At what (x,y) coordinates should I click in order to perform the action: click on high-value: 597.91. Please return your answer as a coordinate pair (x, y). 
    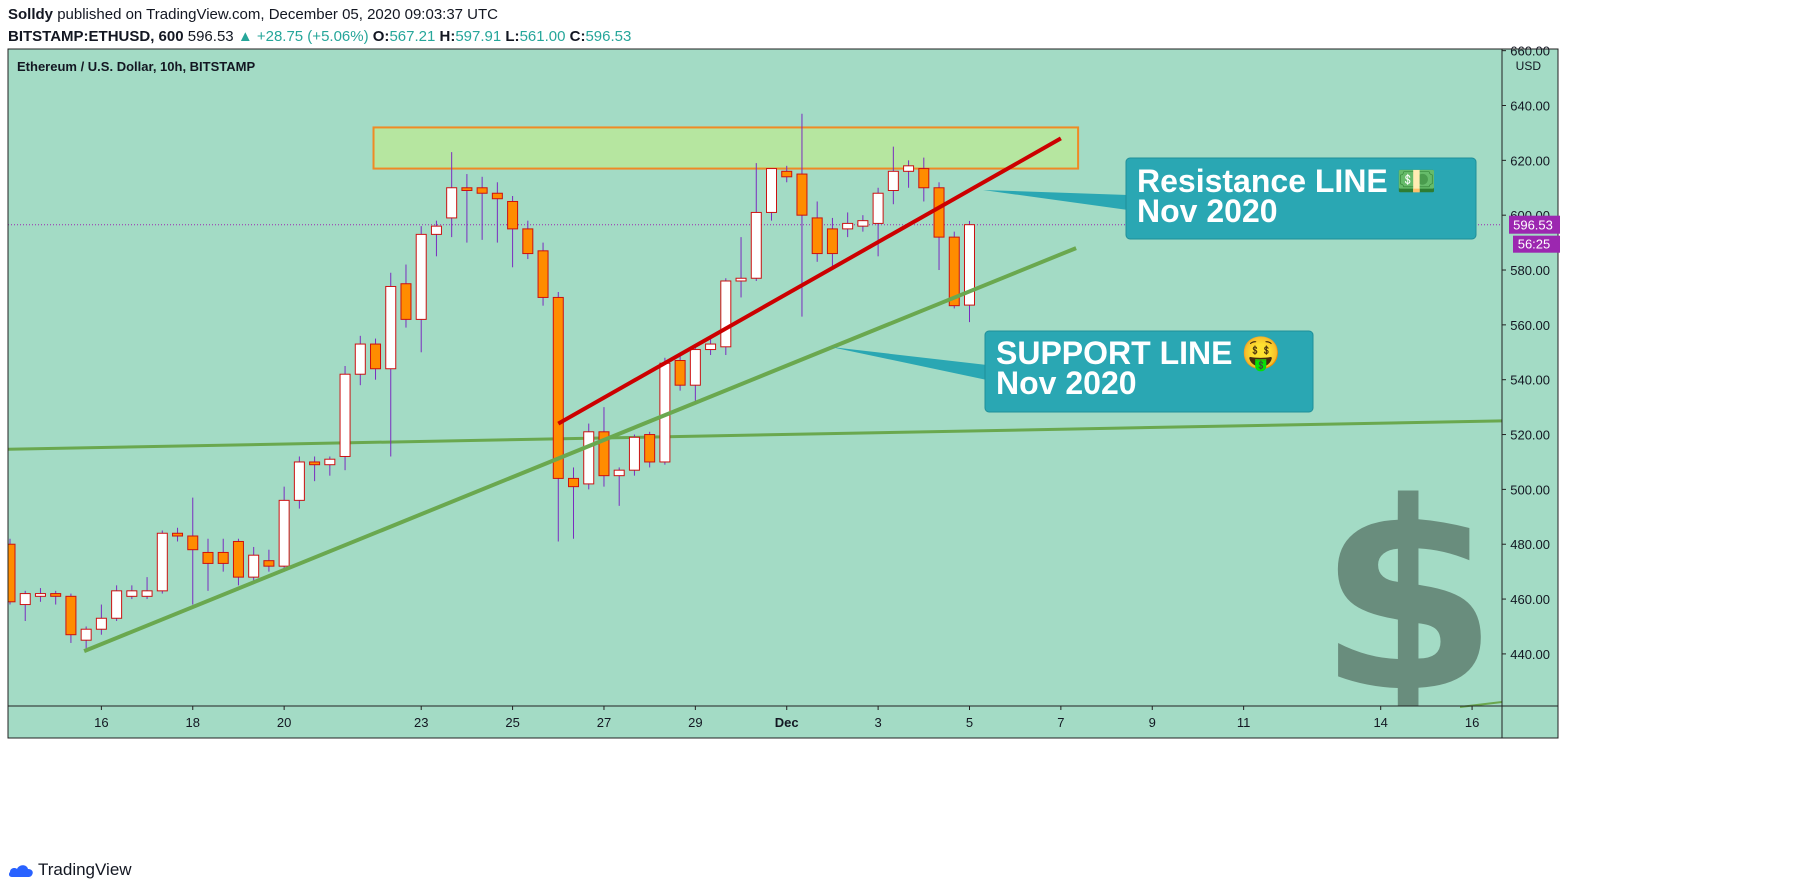
    Looking at the image, I should click on (478, 36).